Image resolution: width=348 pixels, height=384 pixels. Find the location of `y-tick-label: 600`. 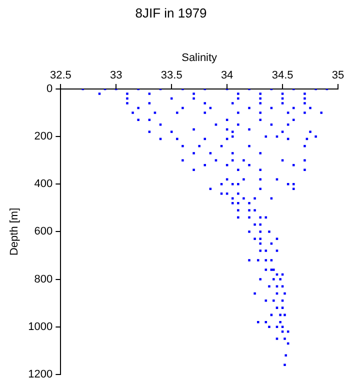

y-tick-label: 600 is located at coordinates (43, 232).